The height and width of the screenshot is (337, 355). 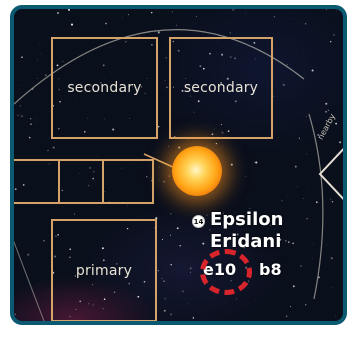 What do you see at coordinates (226, 272) in the screenshot?
I see `highlight-circle-icon` at bounding box center [226, 272].